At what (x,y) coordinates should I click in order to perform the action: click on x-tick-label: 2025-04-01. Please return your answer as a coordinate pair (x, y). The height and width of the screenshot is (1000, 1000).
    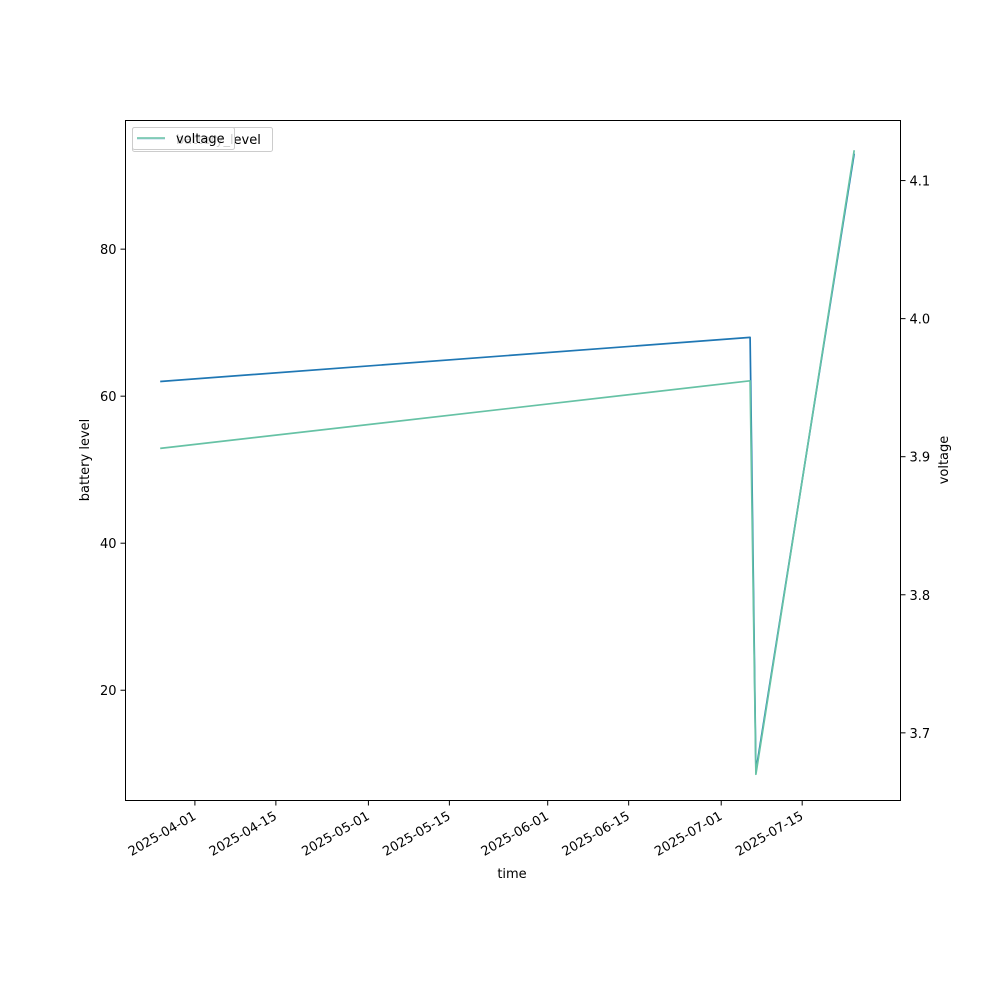
    Looking at the image, I should click on (162, 834).